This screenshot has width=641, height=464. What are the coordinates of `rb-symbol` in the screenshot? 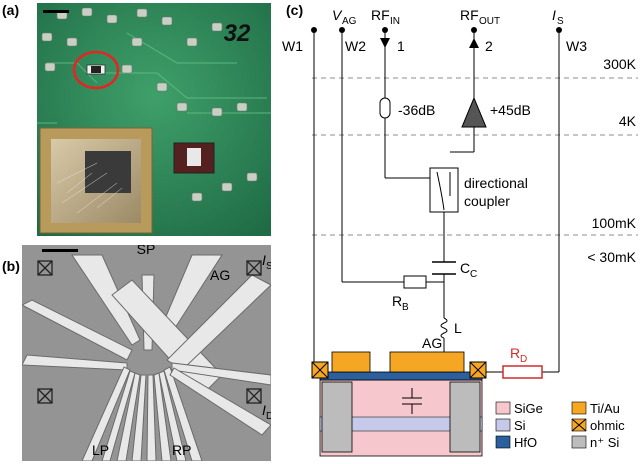 It's located at (415, 282).